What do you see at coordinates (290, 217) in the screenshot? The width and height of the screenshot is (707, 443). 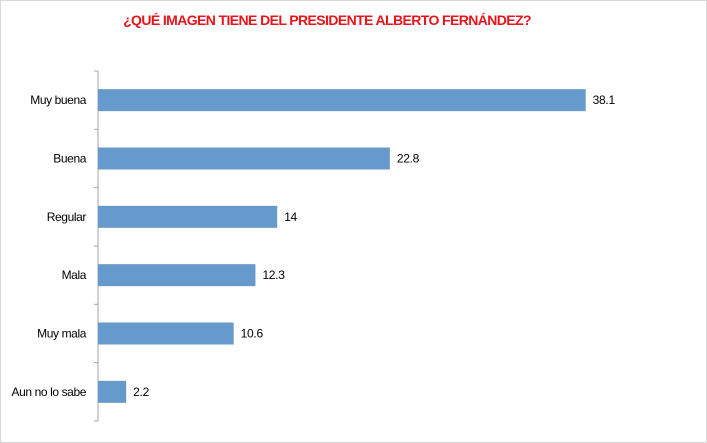 I see `data-label: 14` at bounding box center [290, 217].